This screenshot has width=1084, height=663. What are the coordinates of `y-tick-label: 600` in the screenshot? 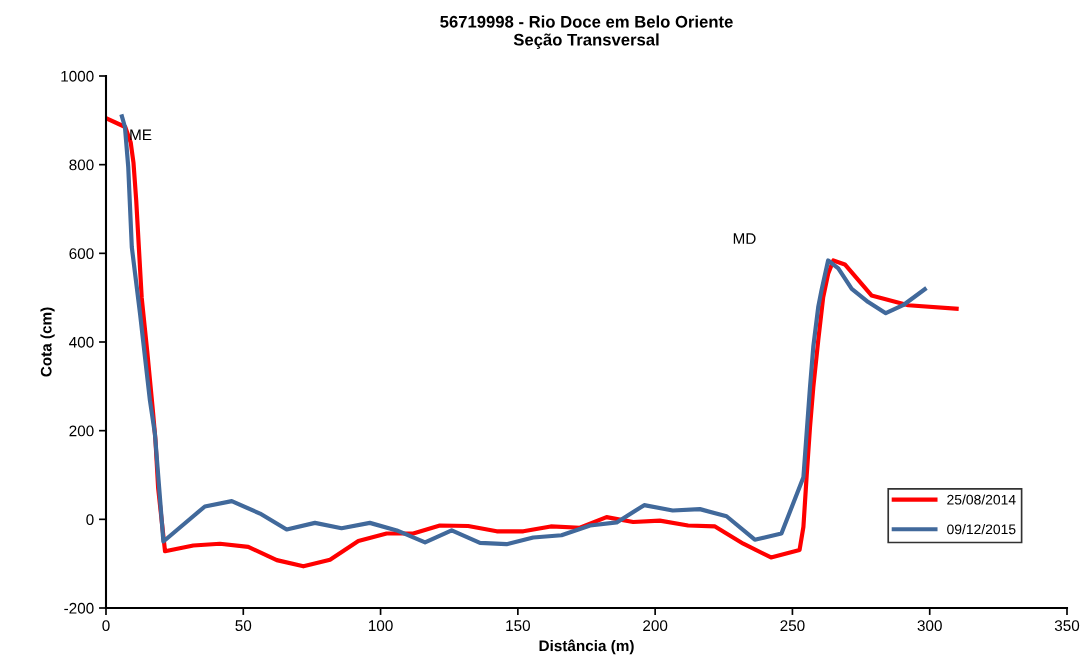 It's located at (81, 254).